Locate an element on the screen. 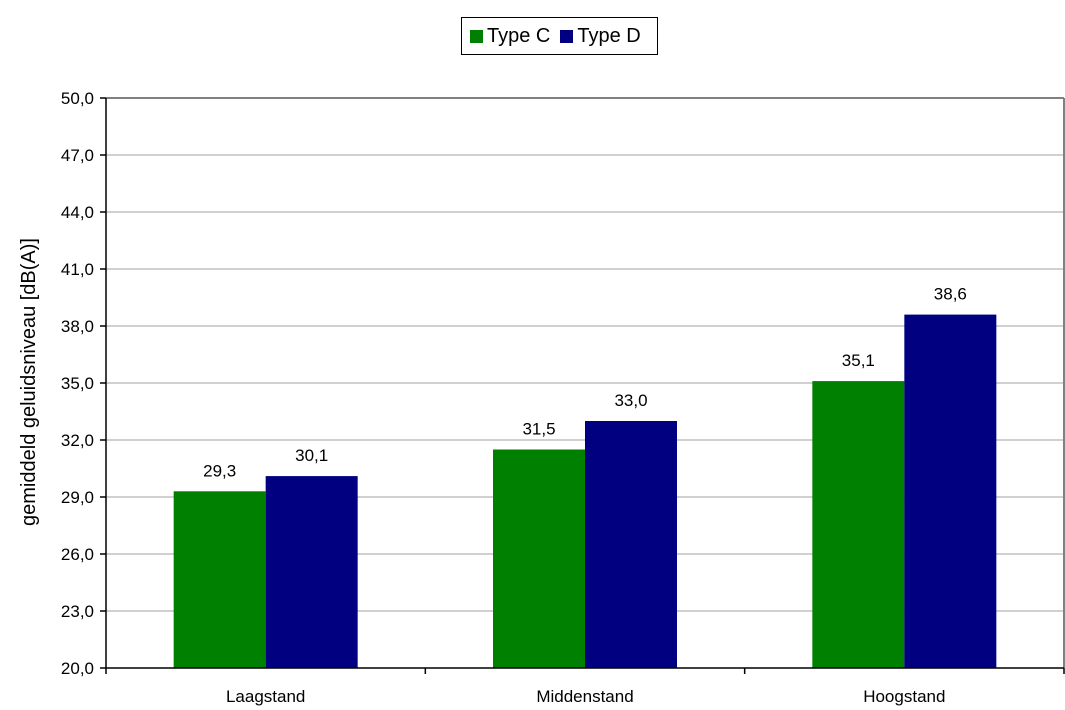  data-label: 35,1 is located at coordinates (858, 360).